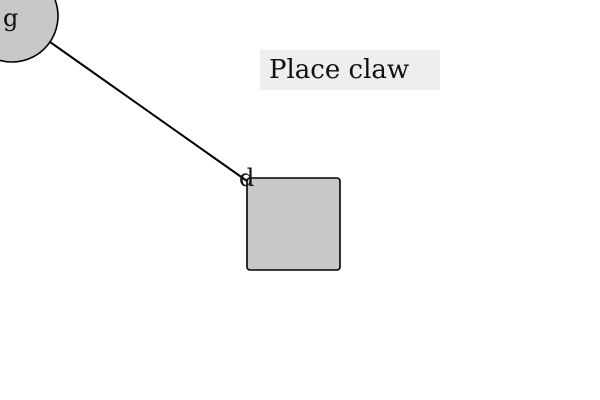 The image size is (600, 400). I want to click on node-g: g, so click(29, 31).